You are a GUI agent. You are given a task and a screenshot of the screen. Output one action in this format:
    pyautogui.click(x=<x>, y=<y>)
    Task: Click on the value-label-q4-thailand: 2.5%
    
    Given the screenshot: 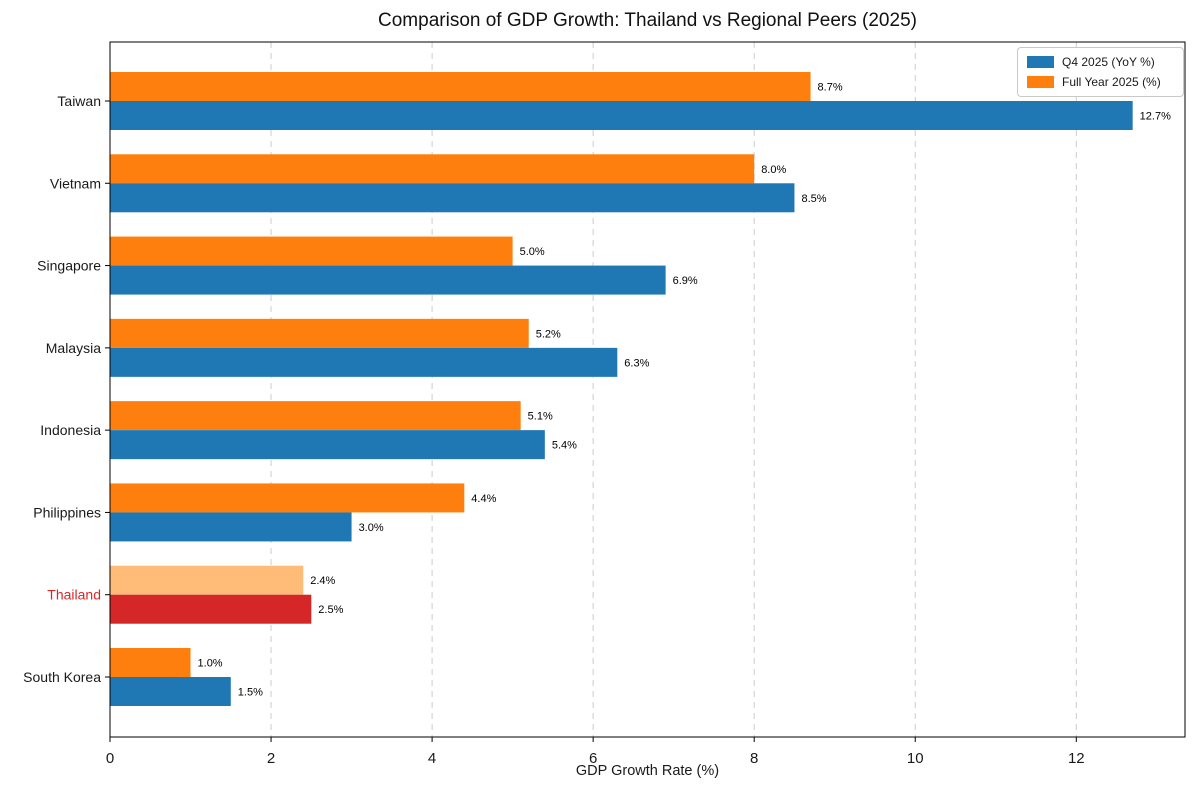 What is the action you would take?
    pyautogui.click(x=330, y=610)
    